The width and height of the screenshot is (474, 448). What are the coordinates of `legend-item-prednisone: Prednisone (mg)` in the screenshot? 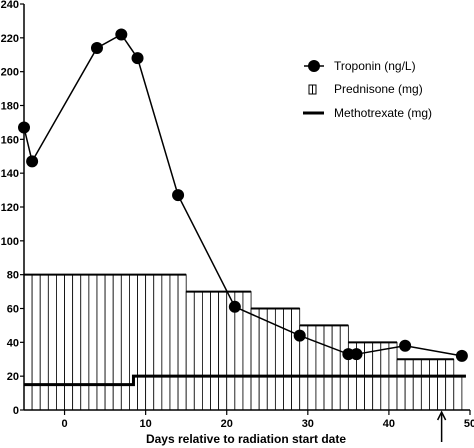 It's located at (365, 89).